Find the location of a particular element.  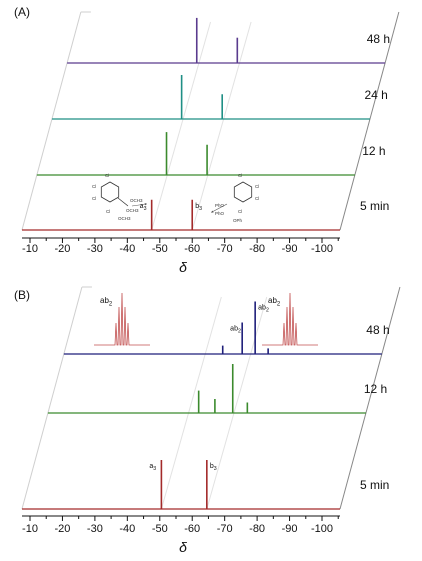

substituent-label: OPh is located at coordinates (238, 220).